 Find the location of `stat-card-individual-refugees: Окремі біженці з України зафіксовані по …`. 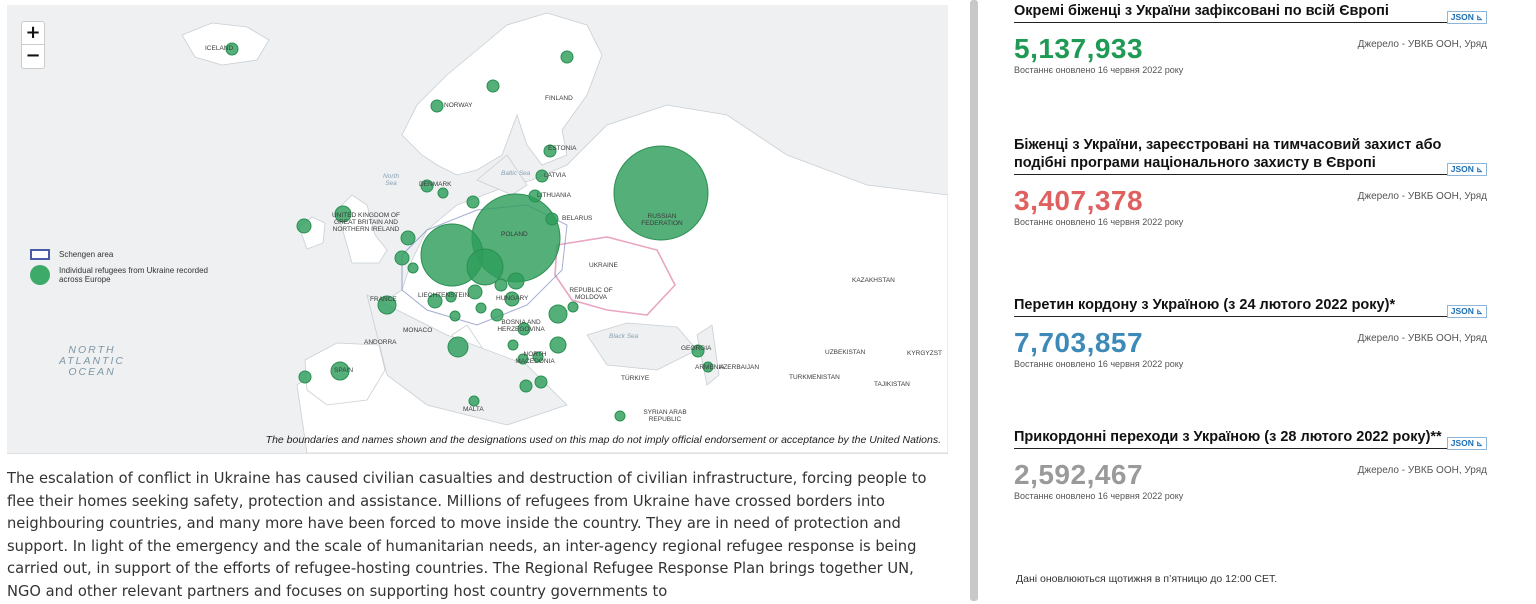

stat-card-individual-refugees: Окремі біженці з України зафіксовані по … is located at coordinates (1250, 38).